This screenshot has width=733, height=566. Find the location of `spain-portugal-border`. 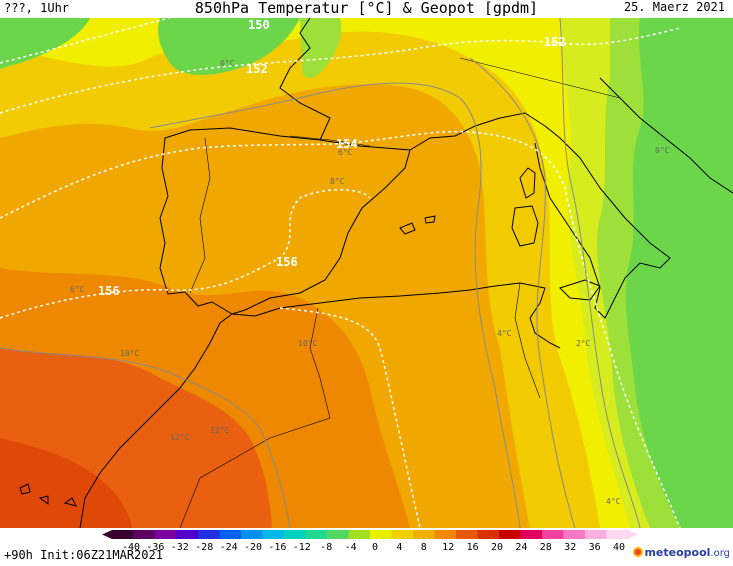

spain-portugal-border is located at coordinates (200, 215).